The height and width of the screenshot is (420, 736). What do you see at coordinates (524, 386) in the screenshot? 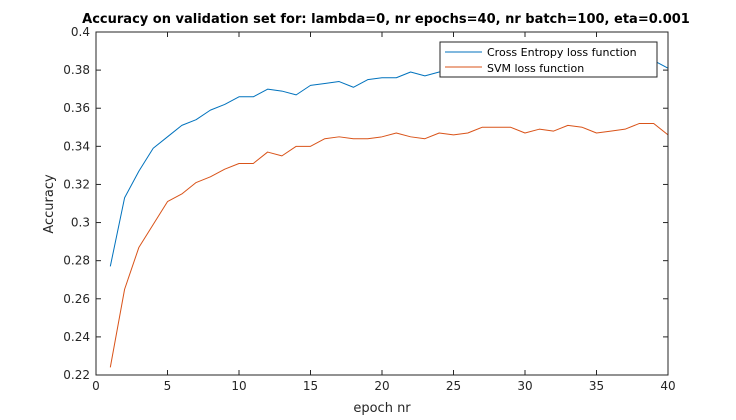
I see `x-tick-label: 30` at bounding box center [524, 386].